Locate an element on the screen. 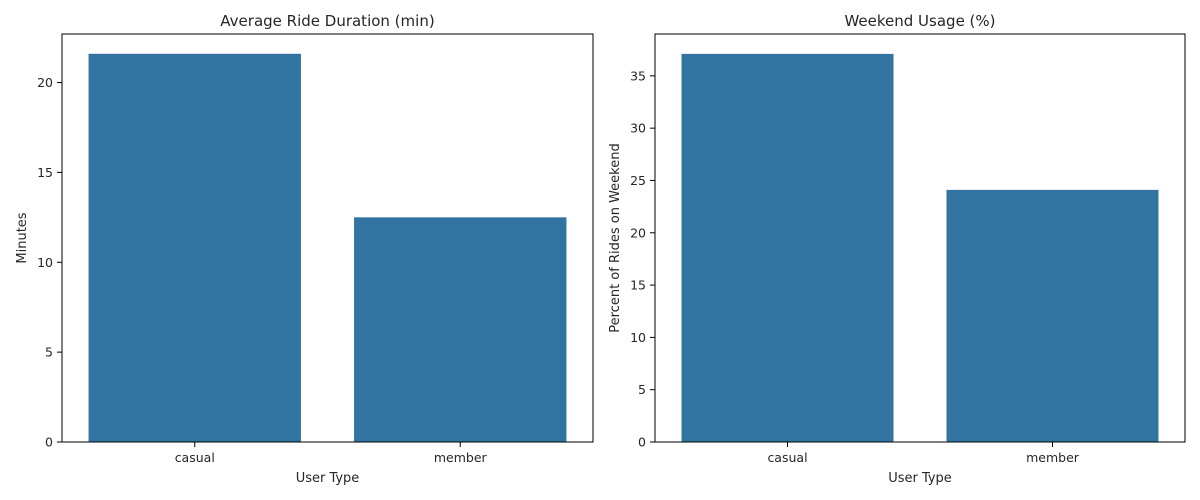 The width and height of the screenshot is (1200, 500). y-tick-label: 35 is located at coordinates (638, 75).